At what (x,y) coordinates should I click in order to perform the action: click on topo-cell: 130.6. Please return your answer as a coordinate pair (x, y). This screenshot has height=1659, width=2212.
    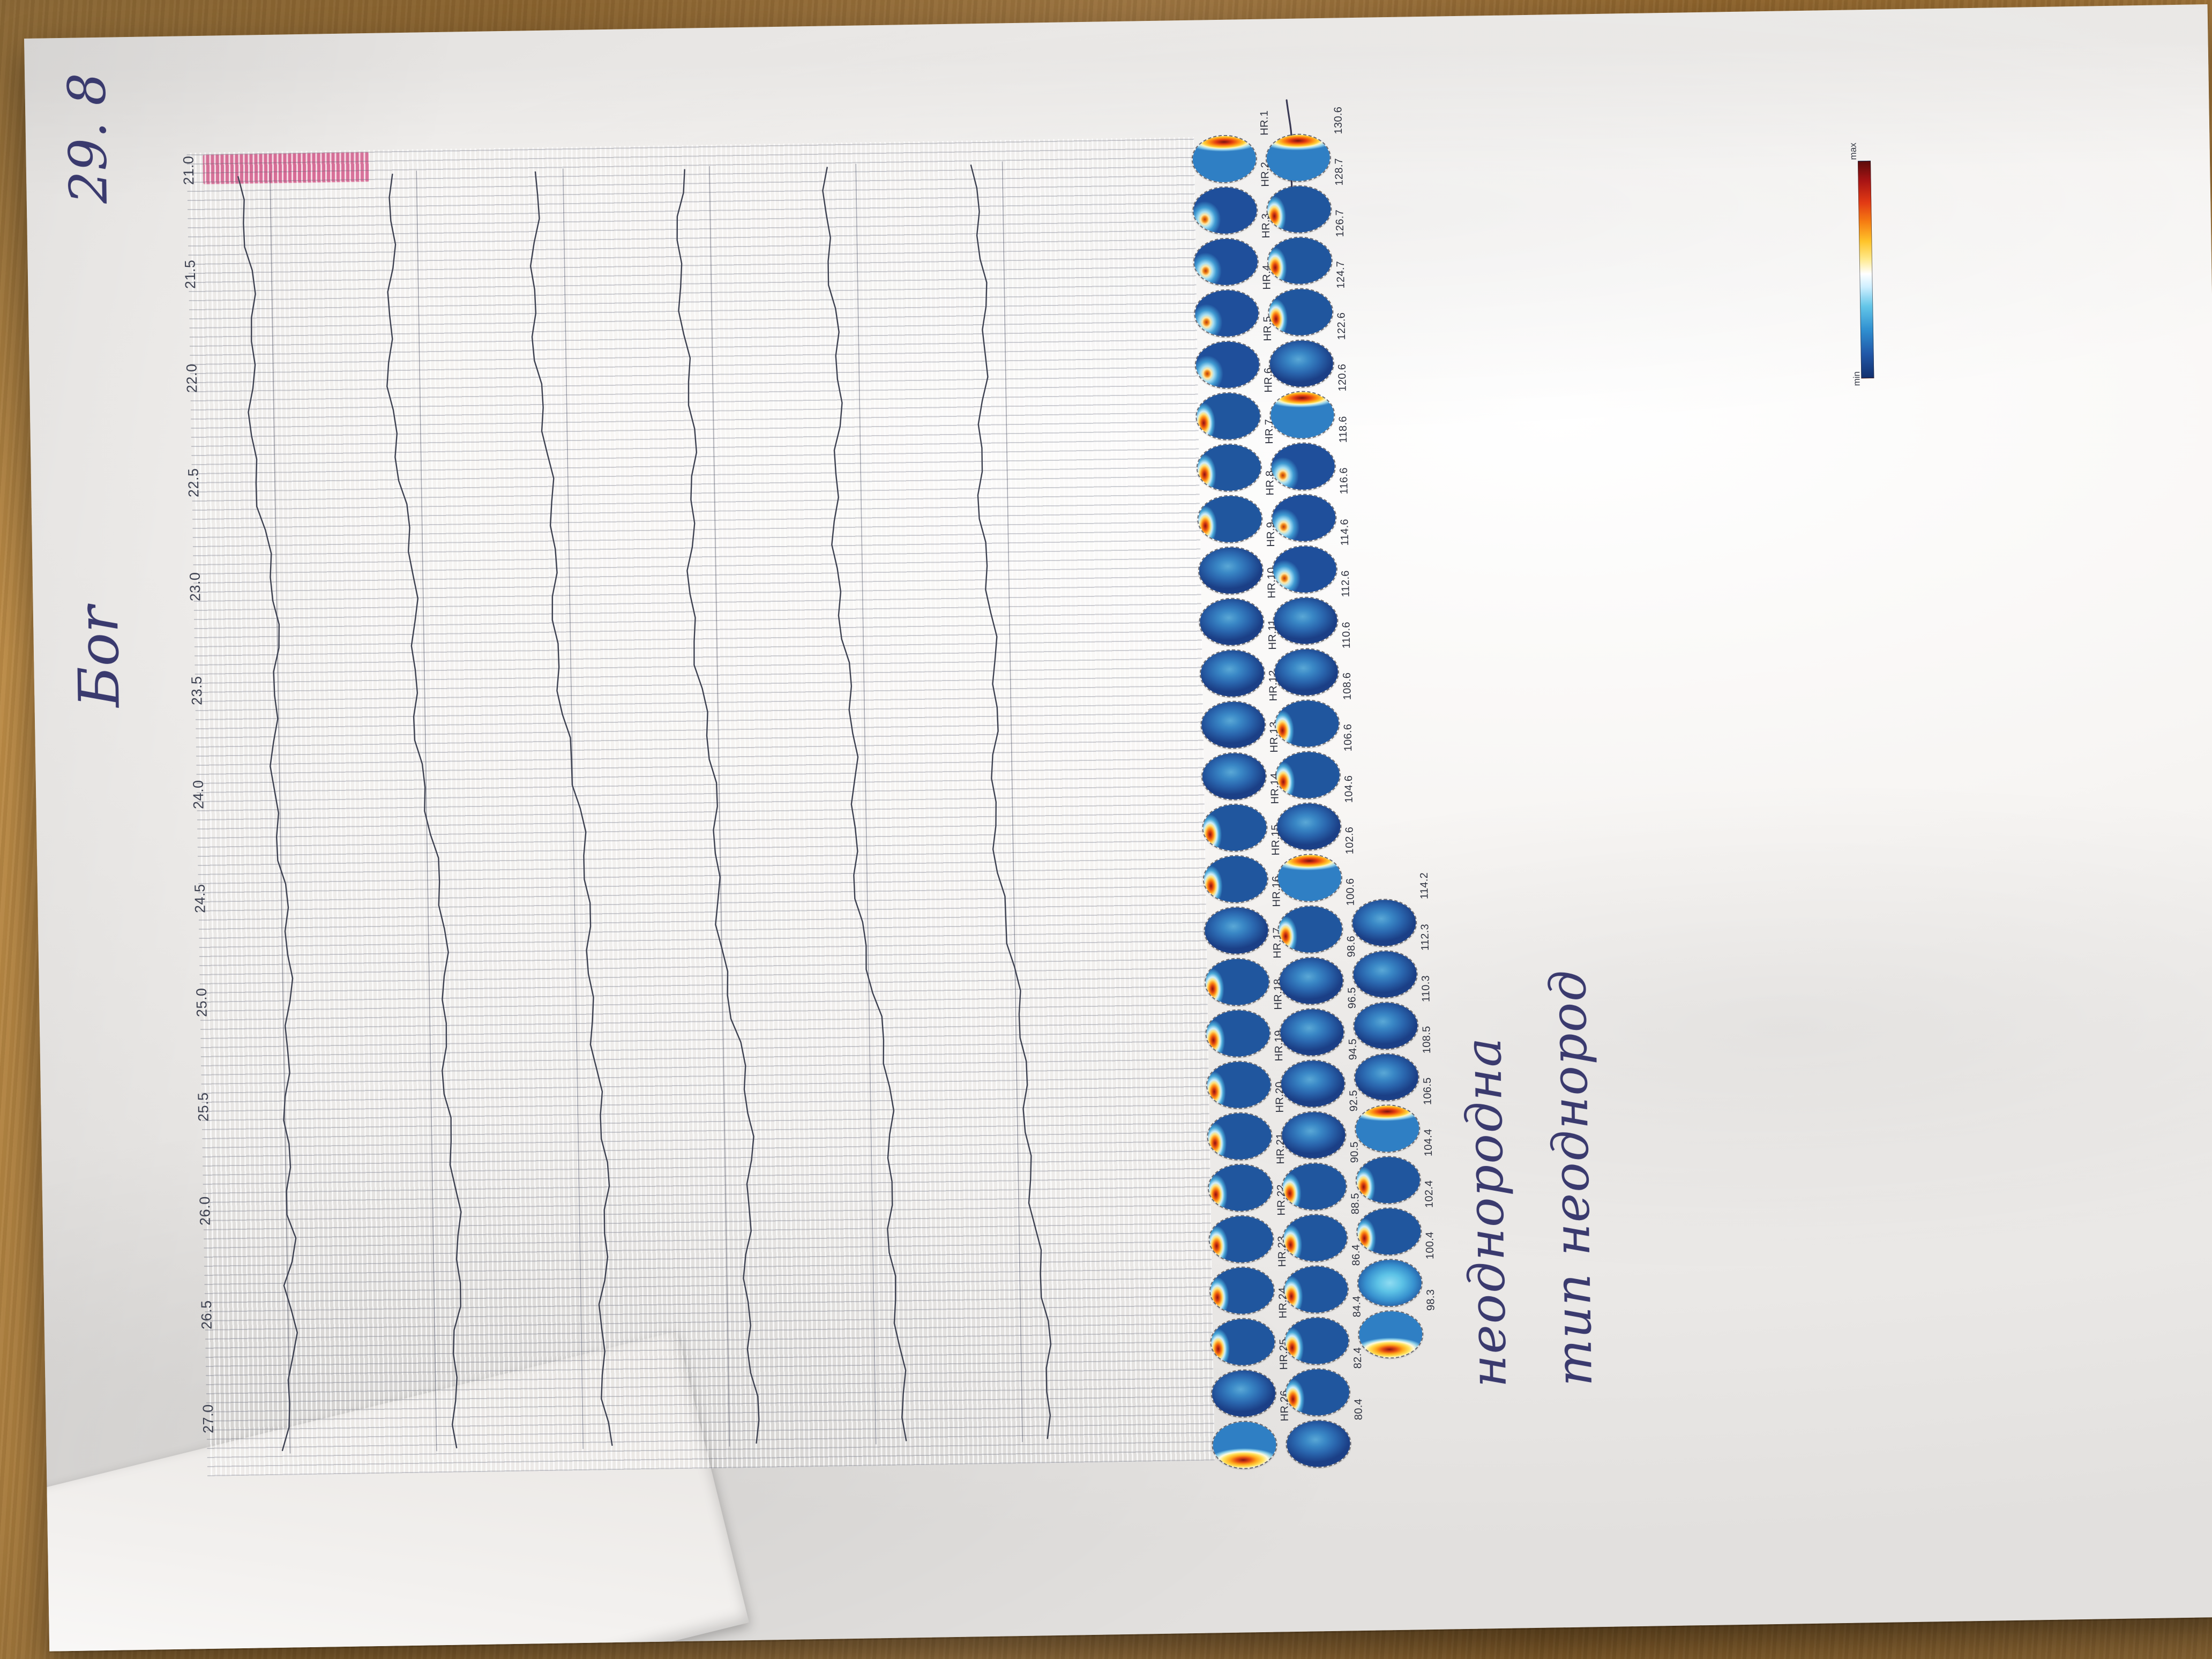
    Looking at the image, I should click on (1304, 145).